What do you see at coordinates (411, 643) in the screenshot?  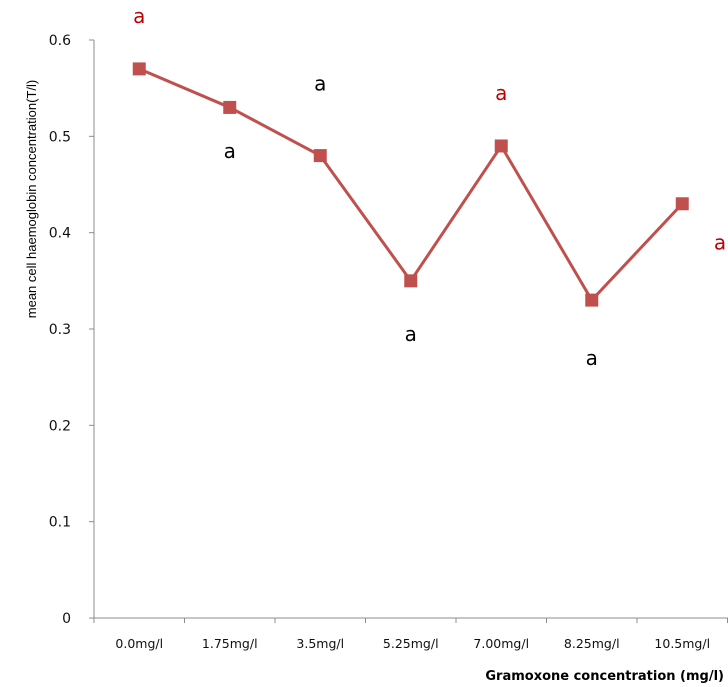 I see `x-tick-label: 5.25mg/l` at bounding box center [411, 643].